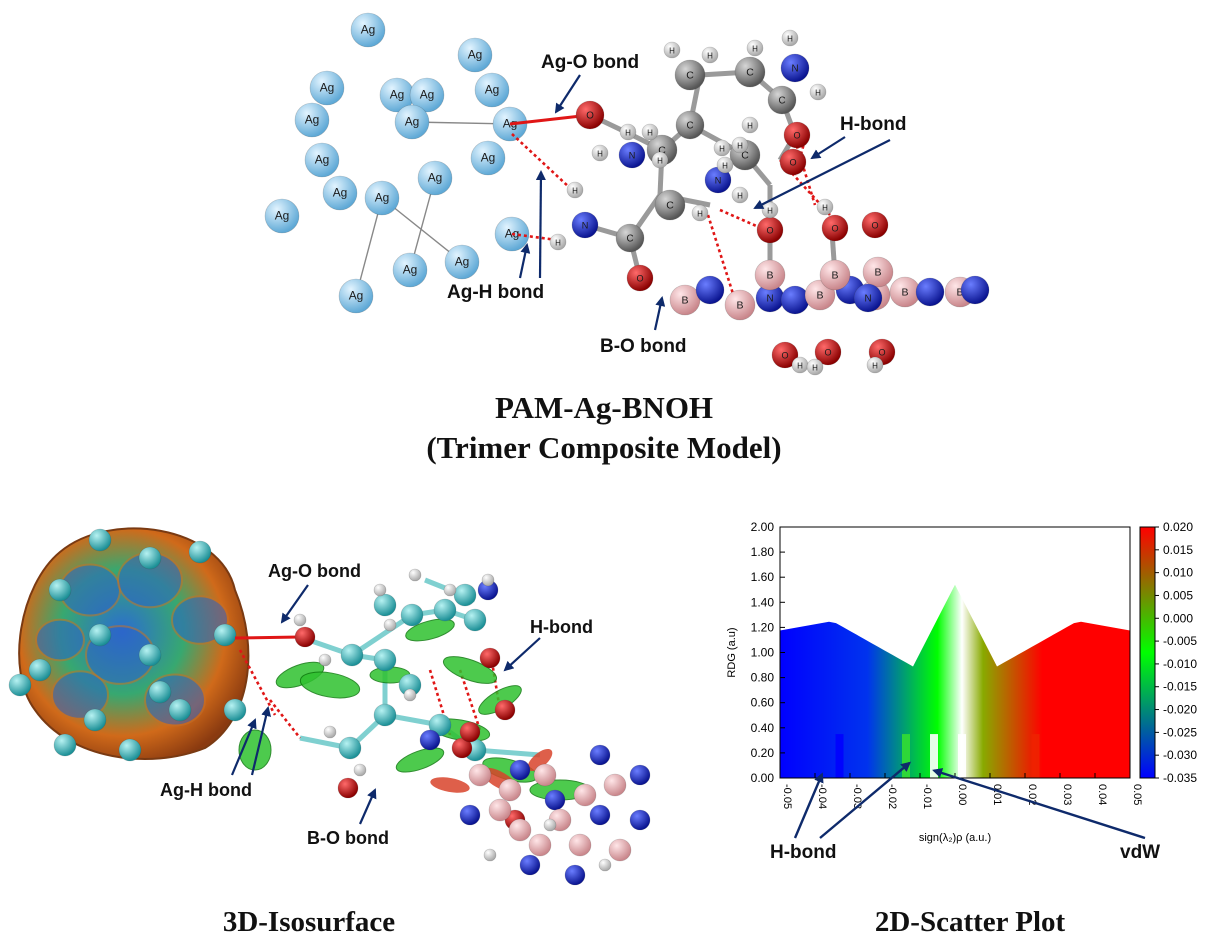 The width and height of the screenshot is (1208, 947). I want to click on scatter-points-cloud, so click(955, 681).